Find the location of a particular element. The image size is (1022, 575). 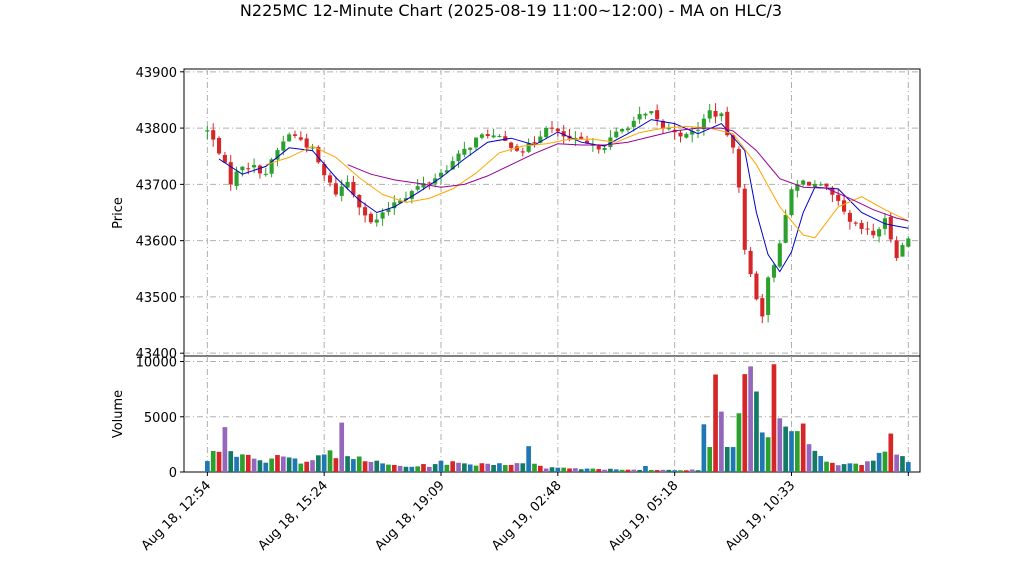

price-tick-label: 43900 is located at coordinates (156, 73).